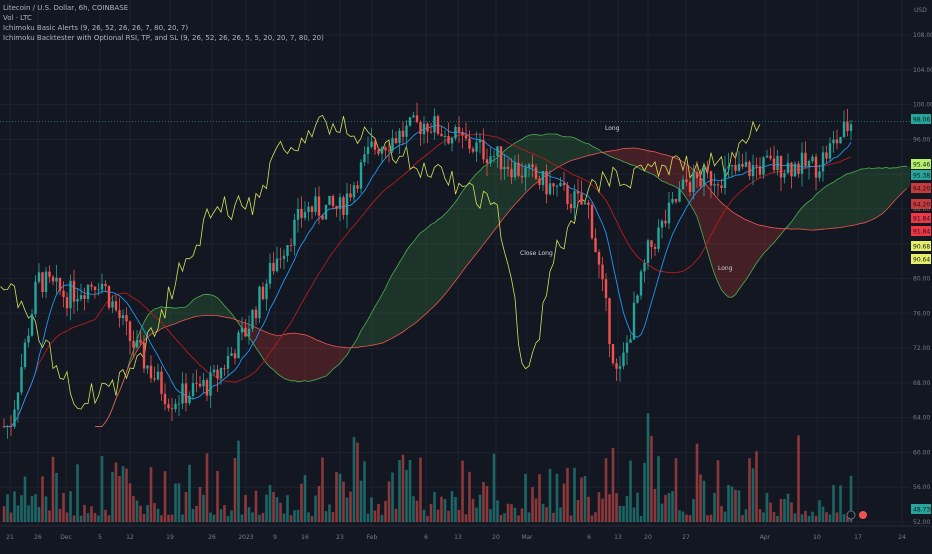 This screenshot has height=554, width=932. Describe the element at coordinates (589, 537) in the screenshot. I see `x-tick-label: 6` at that location.